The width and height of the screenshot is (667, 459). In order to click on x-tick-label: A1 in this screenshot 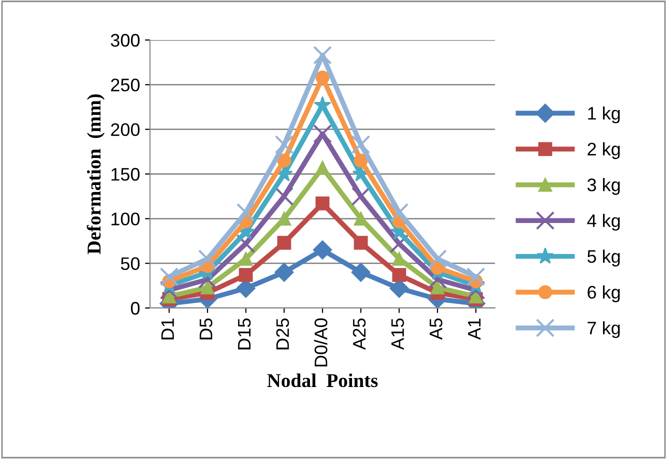, I will do `click(474, 329)`.